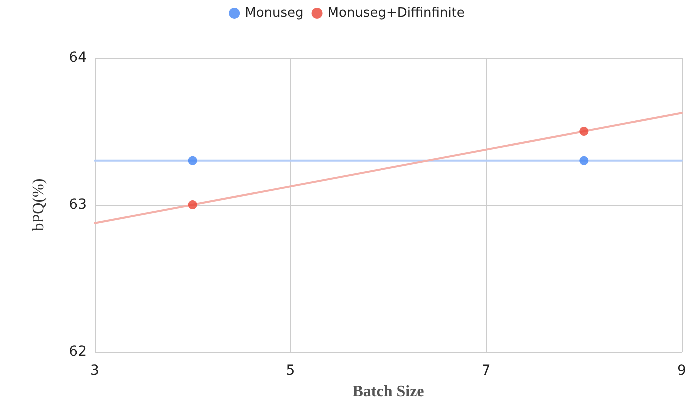  What do you see at coordinates (39, 205) in the screenshot?
I see `y-axis-title: bPQ(%)` at bounding box center [39, 205].